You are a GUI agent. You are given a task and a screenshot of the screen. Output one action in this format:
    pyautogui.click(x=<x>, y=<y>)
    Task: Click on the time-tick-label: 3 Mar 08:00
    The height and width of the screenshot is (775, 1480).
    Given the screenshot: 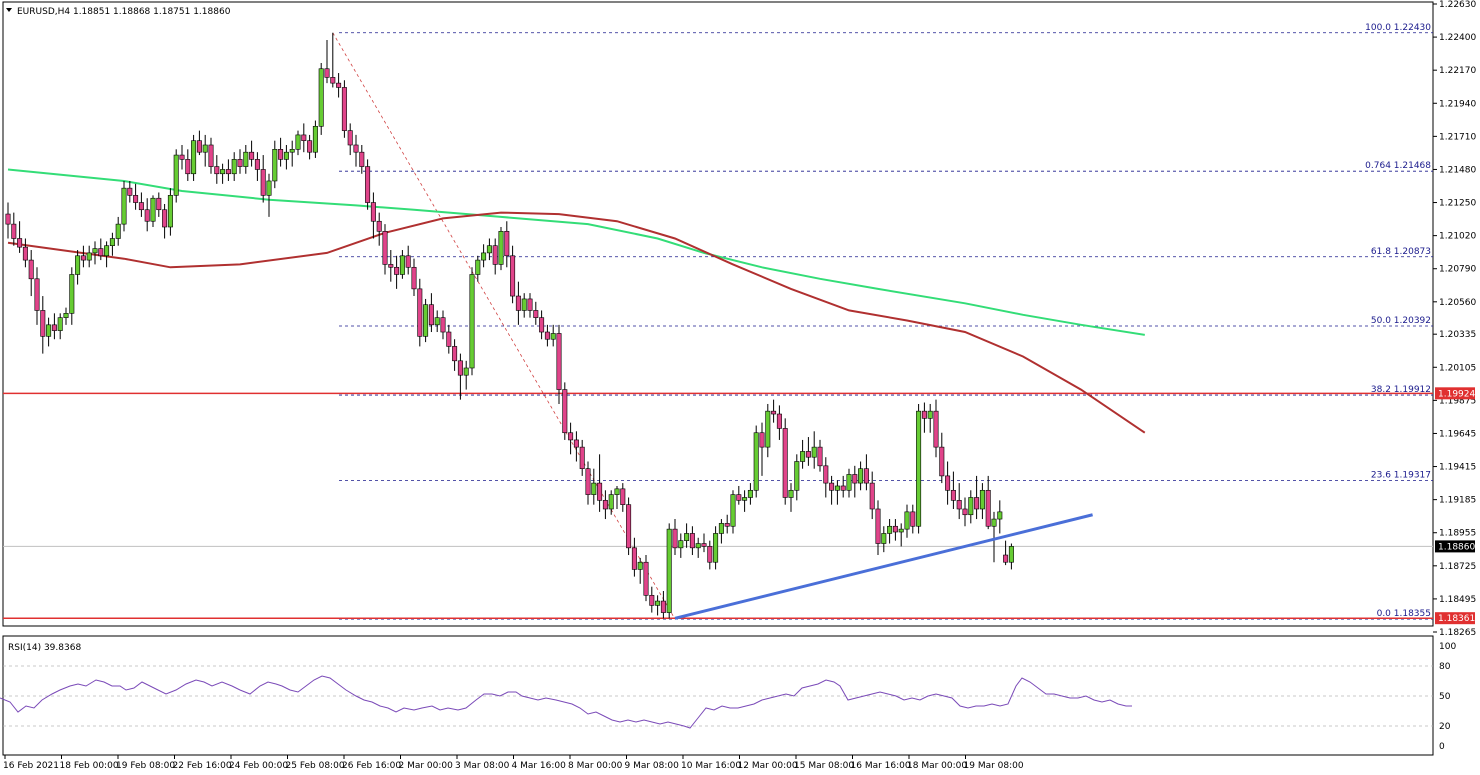 What is the action you would take?
    pyautogui.click(x=482, y=766)
    